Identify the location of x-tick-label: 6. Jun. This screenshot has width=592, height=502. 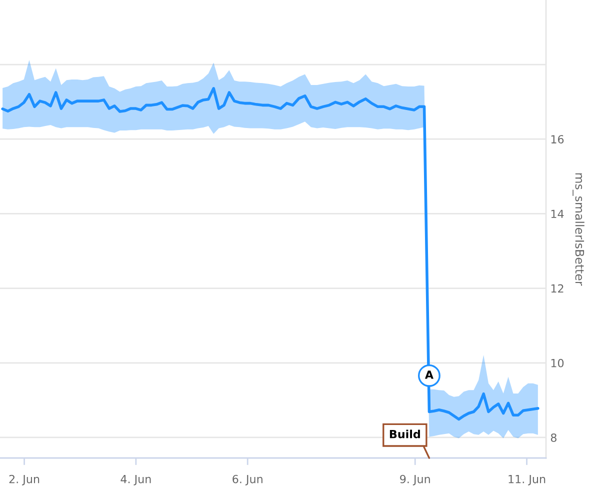
(247, 480).